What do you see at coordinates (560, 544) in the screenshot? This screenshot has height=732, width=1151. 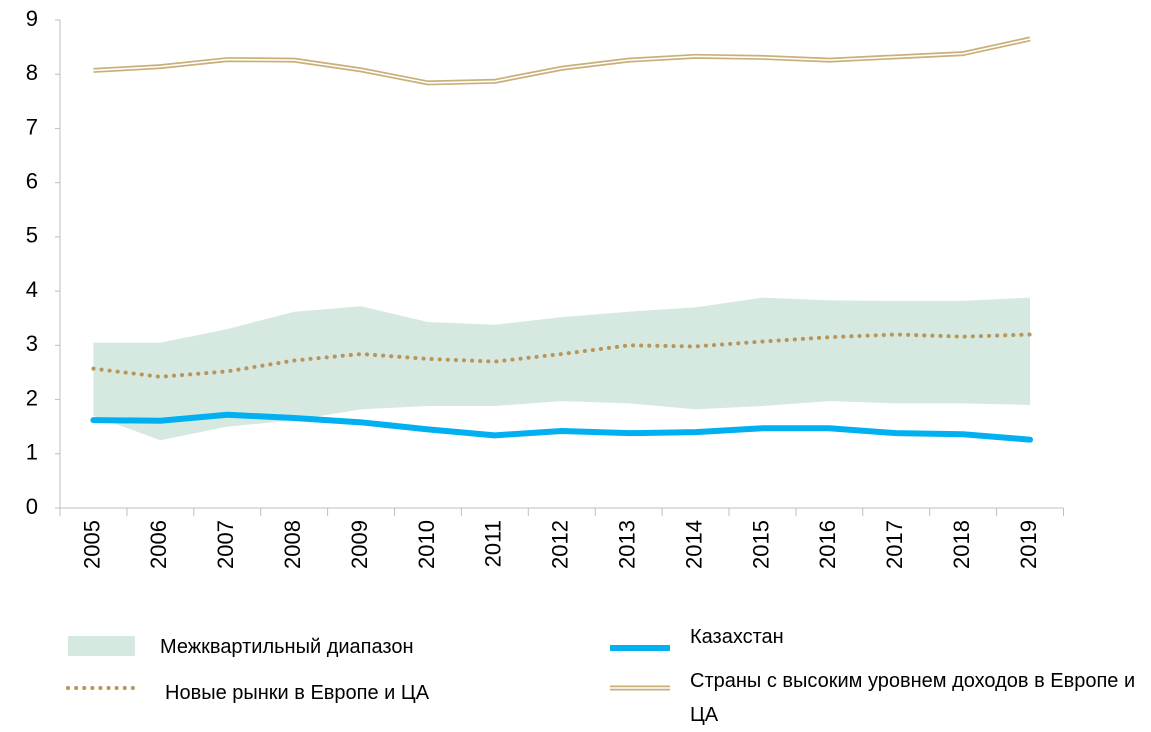 I see `x-tick-label: 2012` at bounding box center [560, 544].